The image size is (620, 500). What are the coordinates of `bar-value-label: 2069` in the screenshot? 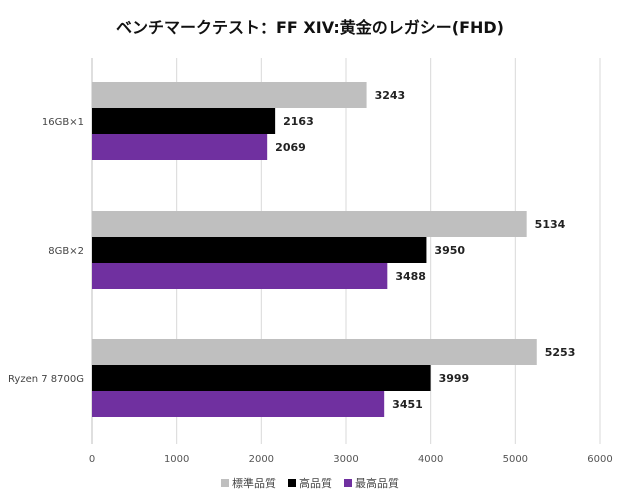 It's located at (290, 147).